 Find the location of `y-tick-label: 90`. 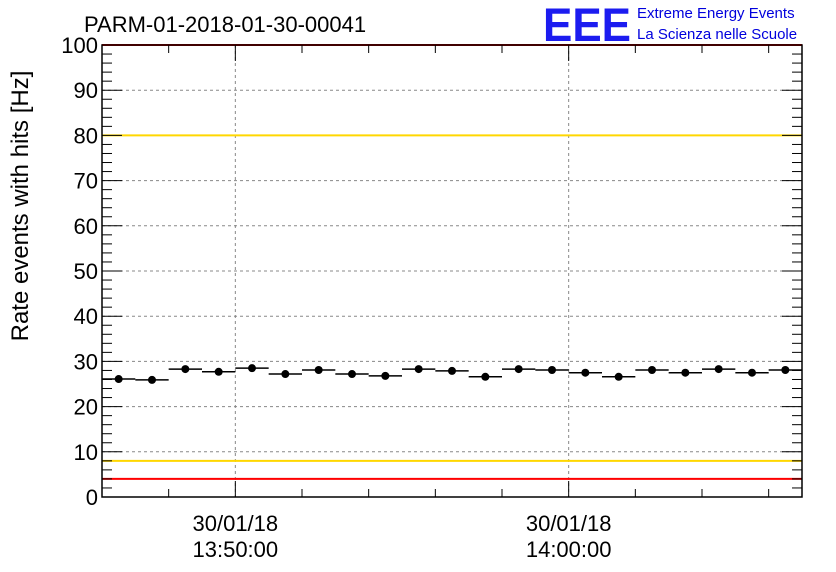

y-tick-label: 90 is located at coordinates (86, 90).